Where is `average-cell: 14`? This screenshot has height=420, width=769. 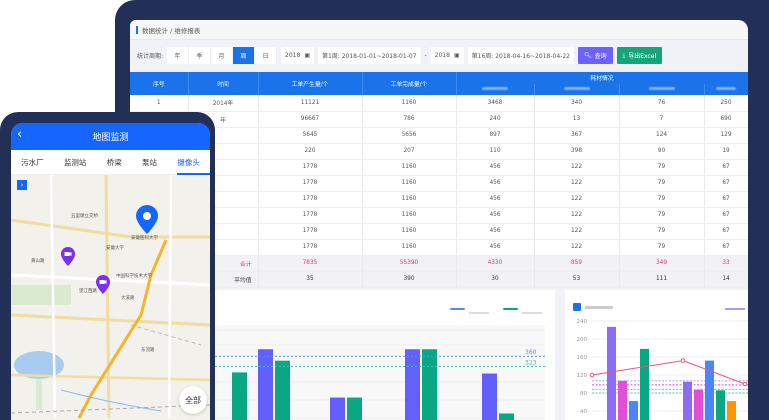 average-cell: 14 is located at coordinates (726, 279).